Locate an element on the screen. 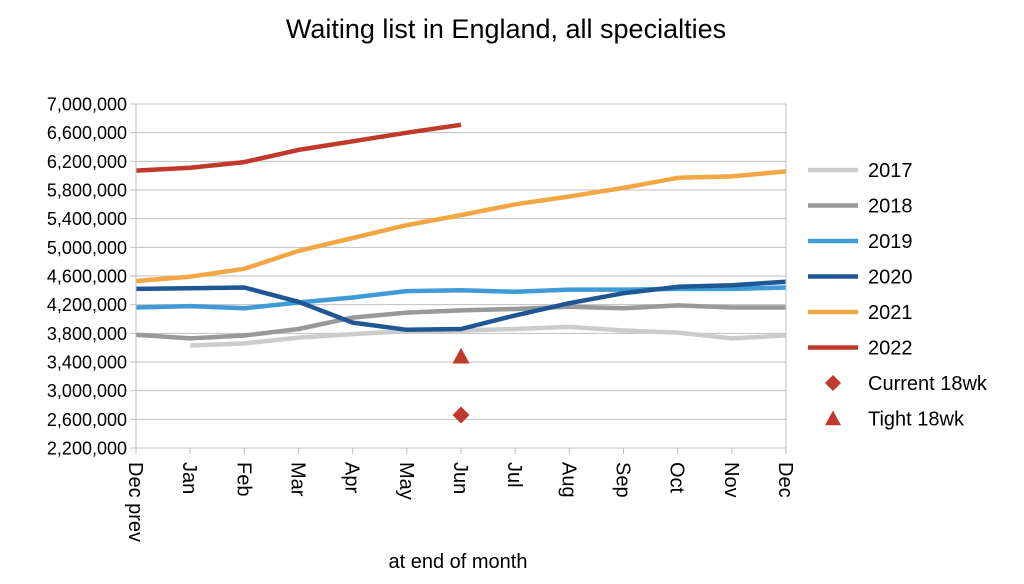 The image size is (1024, 584). x-tick-label: Mar is located at coordinates (298, 479).